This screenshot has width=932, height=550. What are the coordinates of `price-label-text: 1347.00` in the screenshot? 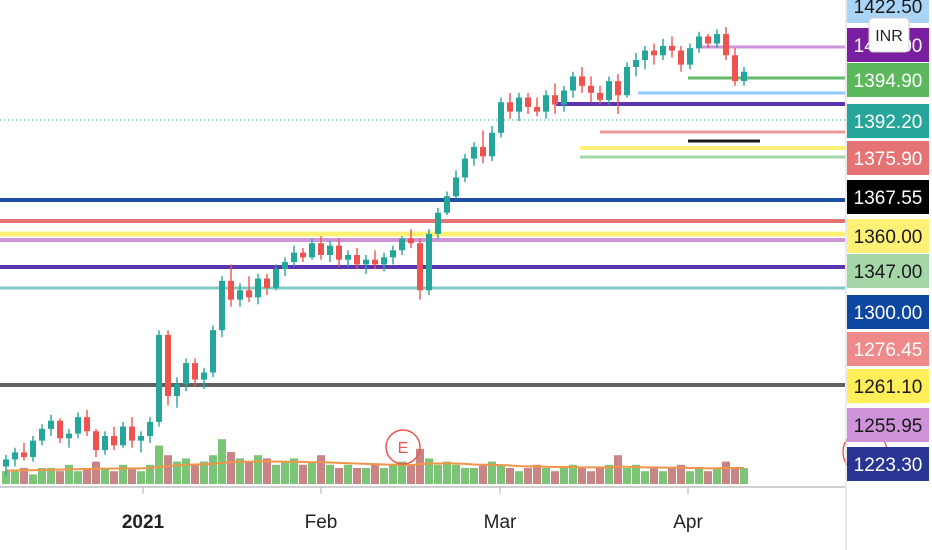 It's located at (888, 272).